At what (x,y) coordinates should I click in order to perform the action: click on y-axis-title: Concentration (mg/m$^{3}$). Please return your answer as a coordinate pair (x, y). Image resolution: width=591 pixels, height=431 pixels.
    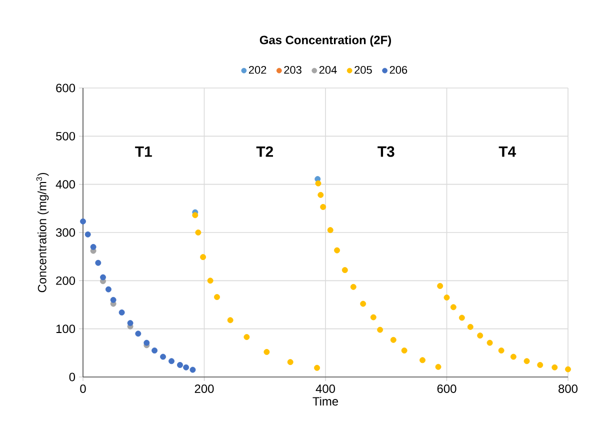
    Looking at the image, I should click on (42, 232).